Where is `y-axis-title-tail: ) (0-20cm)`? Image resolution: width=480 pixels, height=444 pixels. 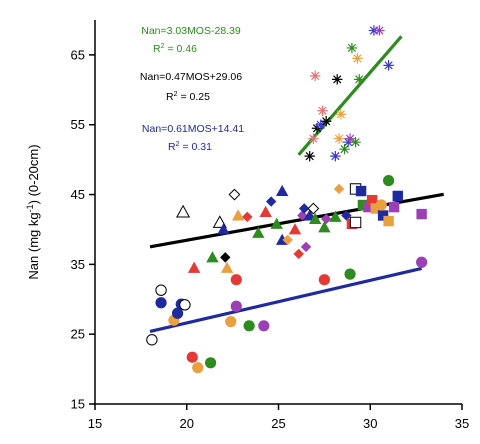
y-axis-title-tail: ) (0-20cm) is located at coordinates (33, 174).